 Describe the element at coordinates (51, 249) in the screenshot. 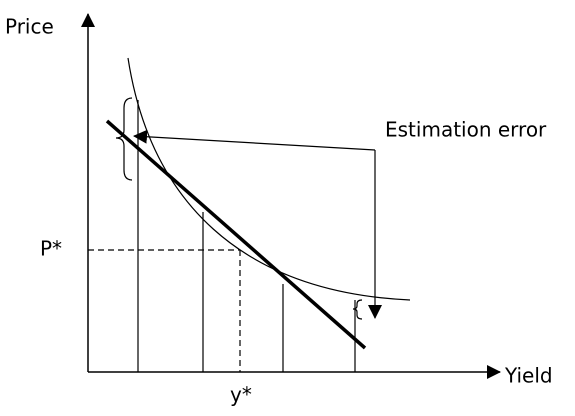

I see `p-star-label: P*` at that location.